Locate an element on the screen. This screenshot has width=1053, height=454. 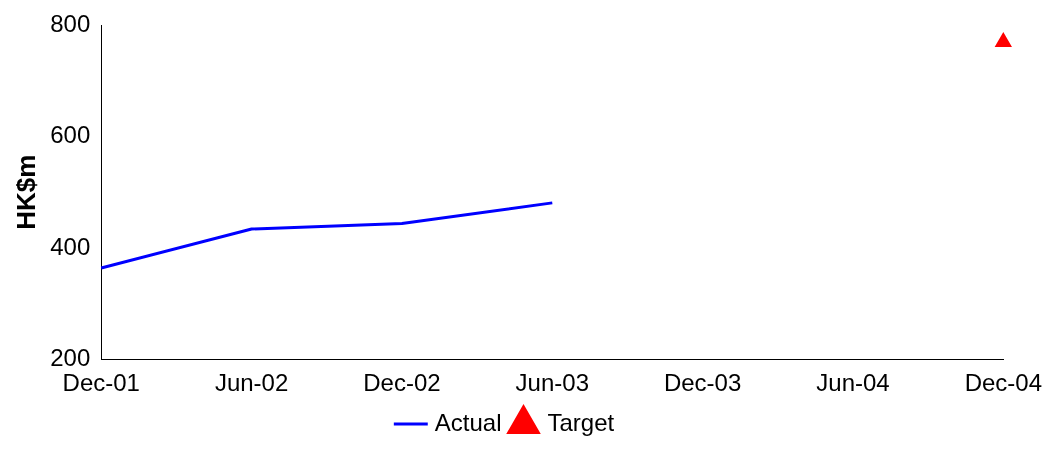
y-tick-label: 400 is located at coordinates (70, 246).